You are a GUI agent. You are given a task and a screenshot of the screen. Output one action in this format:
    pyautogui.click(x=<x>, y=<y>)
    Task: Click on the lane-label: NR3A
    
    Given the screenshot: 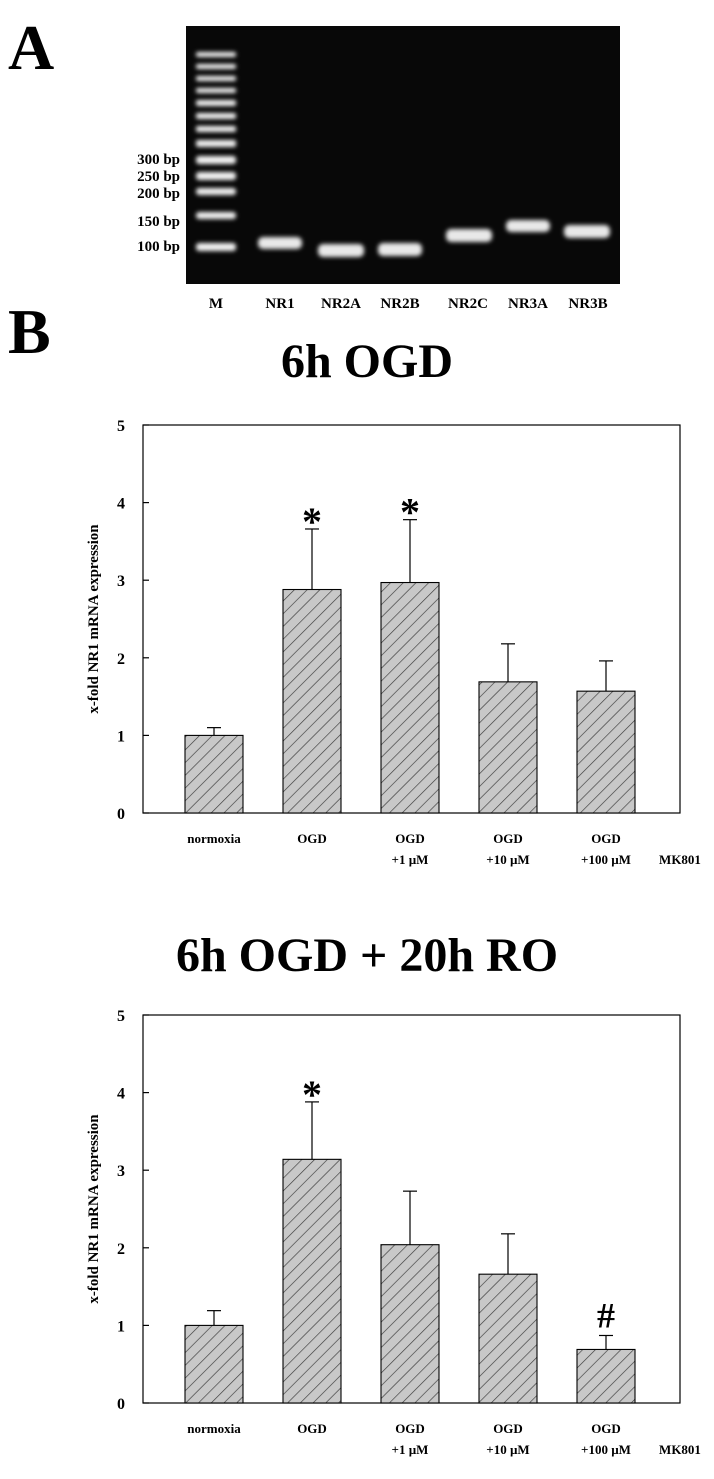 What is the action you would take?
    pyautogui.click(x=528, y=304)
    